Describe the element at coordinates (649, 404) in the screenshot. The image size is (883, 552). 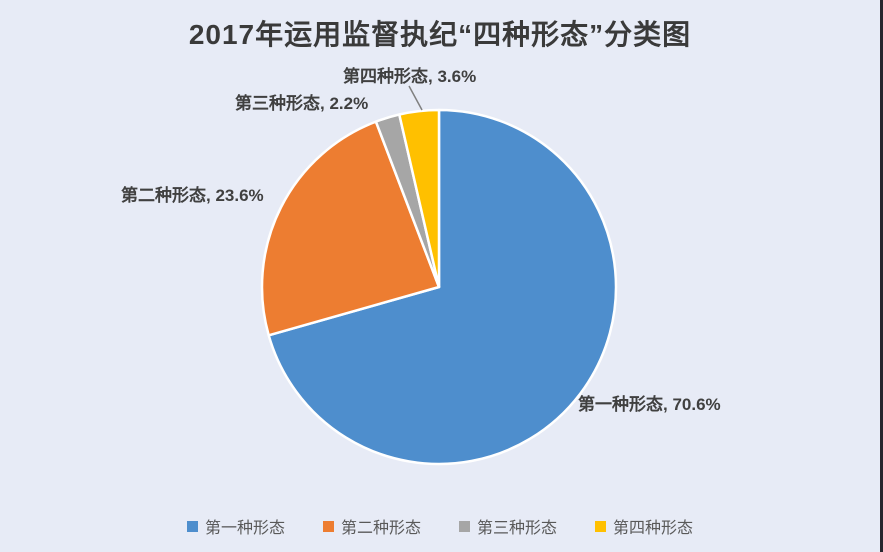
I see `data-label-first-form: 第一种形态, 70.6%` at that location.